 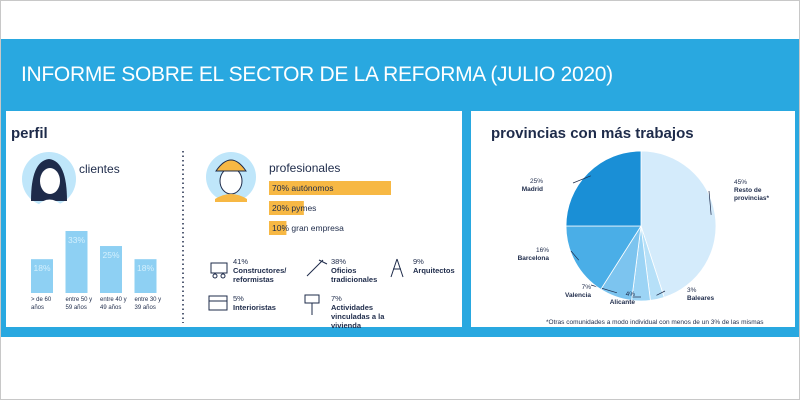 What do you see at coordinates (79, 304) in the screenshot?
I see `x-tick-label: entre 50 y 59 años` at bounding box center [79, 304].